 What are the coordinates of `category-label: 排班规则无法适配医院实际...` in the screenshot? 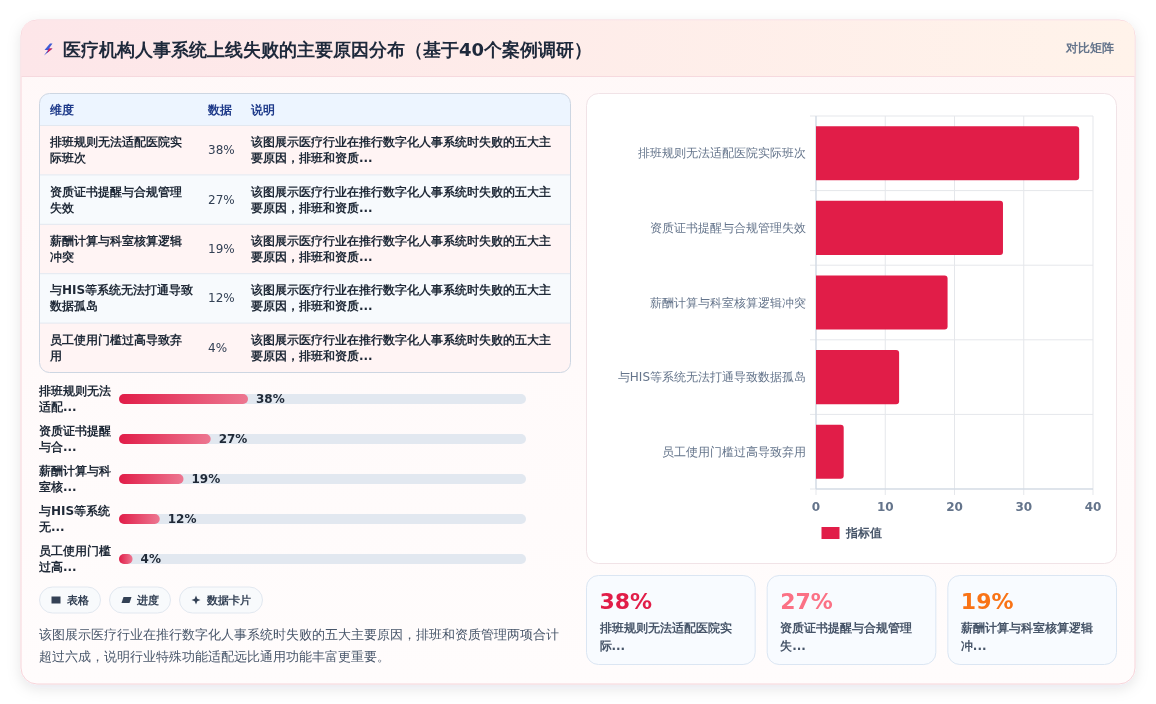 It's located at (665, 637).